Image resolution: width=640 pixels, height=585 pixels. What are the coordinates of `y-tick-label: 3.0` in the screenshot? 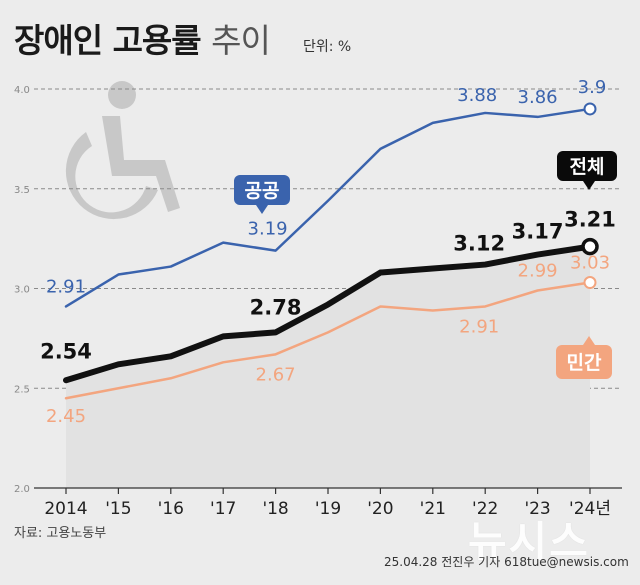 It's located at (22, 290).